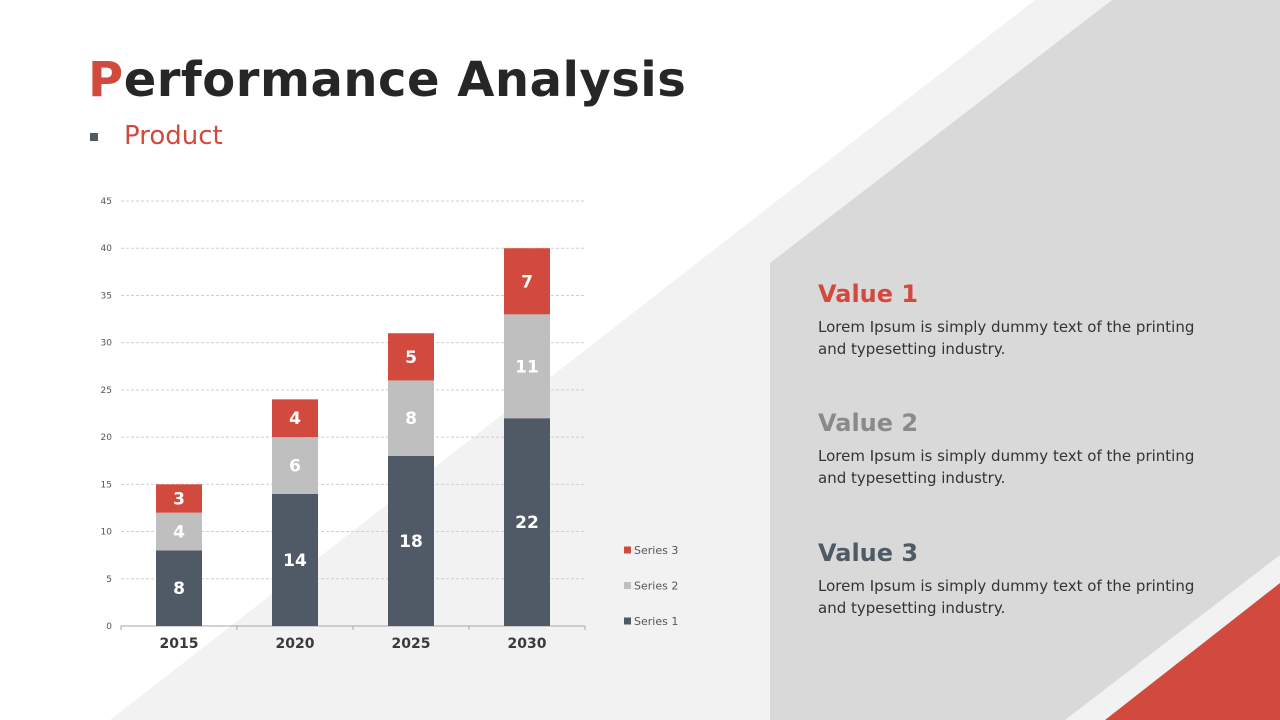  I want to click on data-label: 7, so click(527, 282).